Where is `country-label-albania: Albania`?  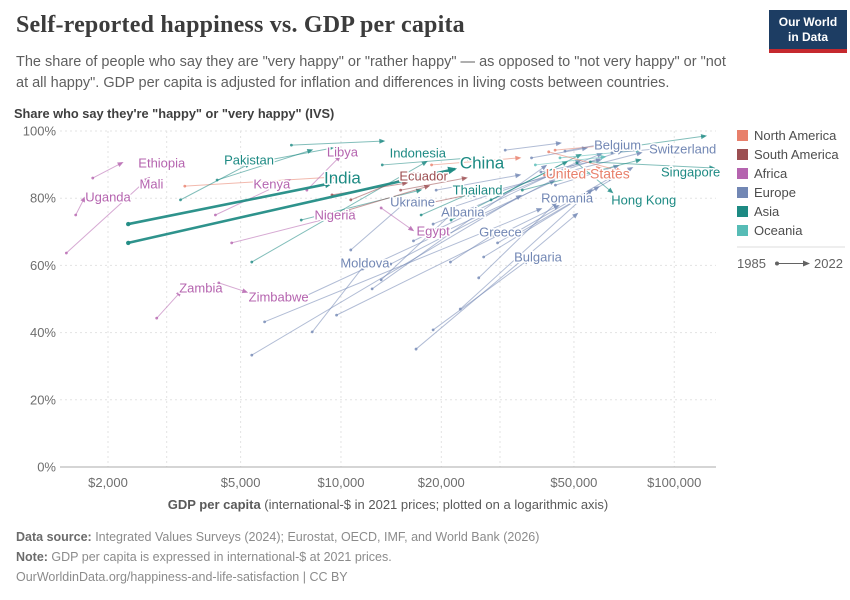
country-label-albania: Albania is located at coordinates (463, 212).